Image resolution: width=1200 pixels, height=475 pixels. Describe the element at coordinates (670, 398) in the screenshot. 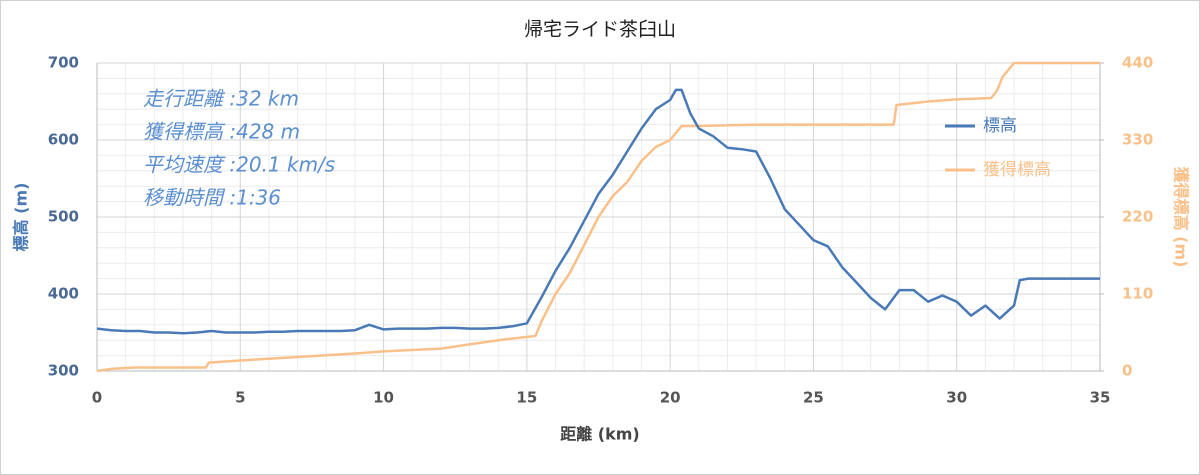

I see `x-tick-label: 20` at that location.